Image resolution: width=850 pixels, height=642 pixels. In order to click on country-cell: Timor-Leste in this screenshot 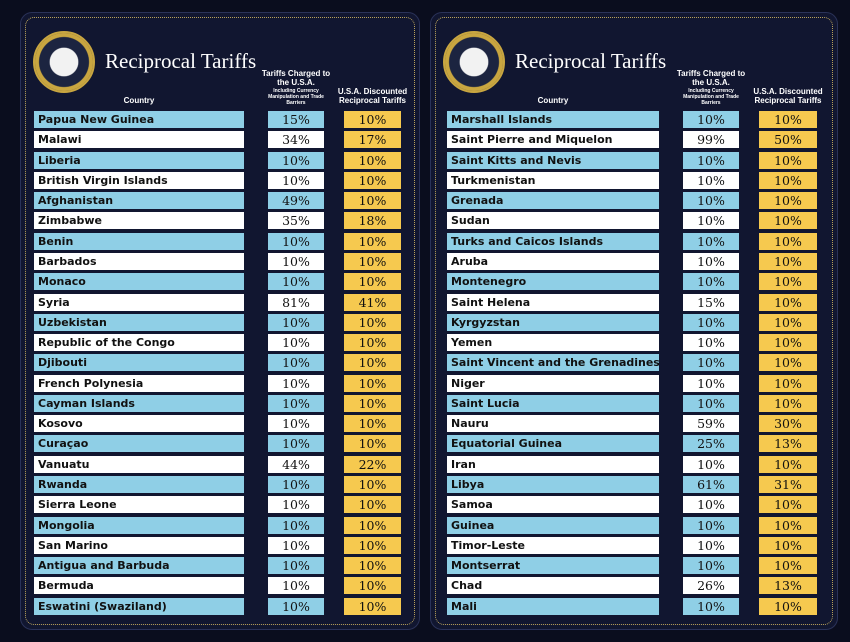, I will do `click(553, 545)`.